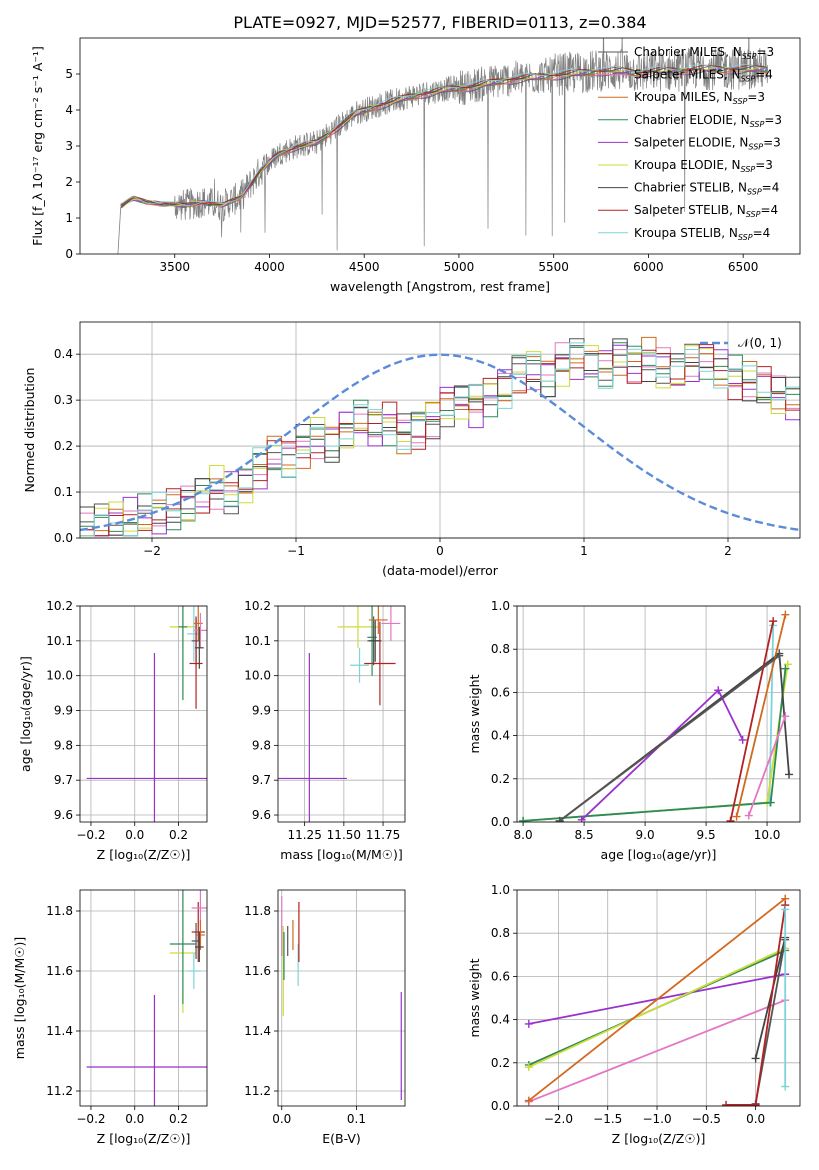 The width and height of the screenshot is (819, 1170). What do you see at coordinates (707, 143) in the screenshot?
I see `legend-label: Salpeter ELODIE, NSSP=3` at bounding box center [707, 143].